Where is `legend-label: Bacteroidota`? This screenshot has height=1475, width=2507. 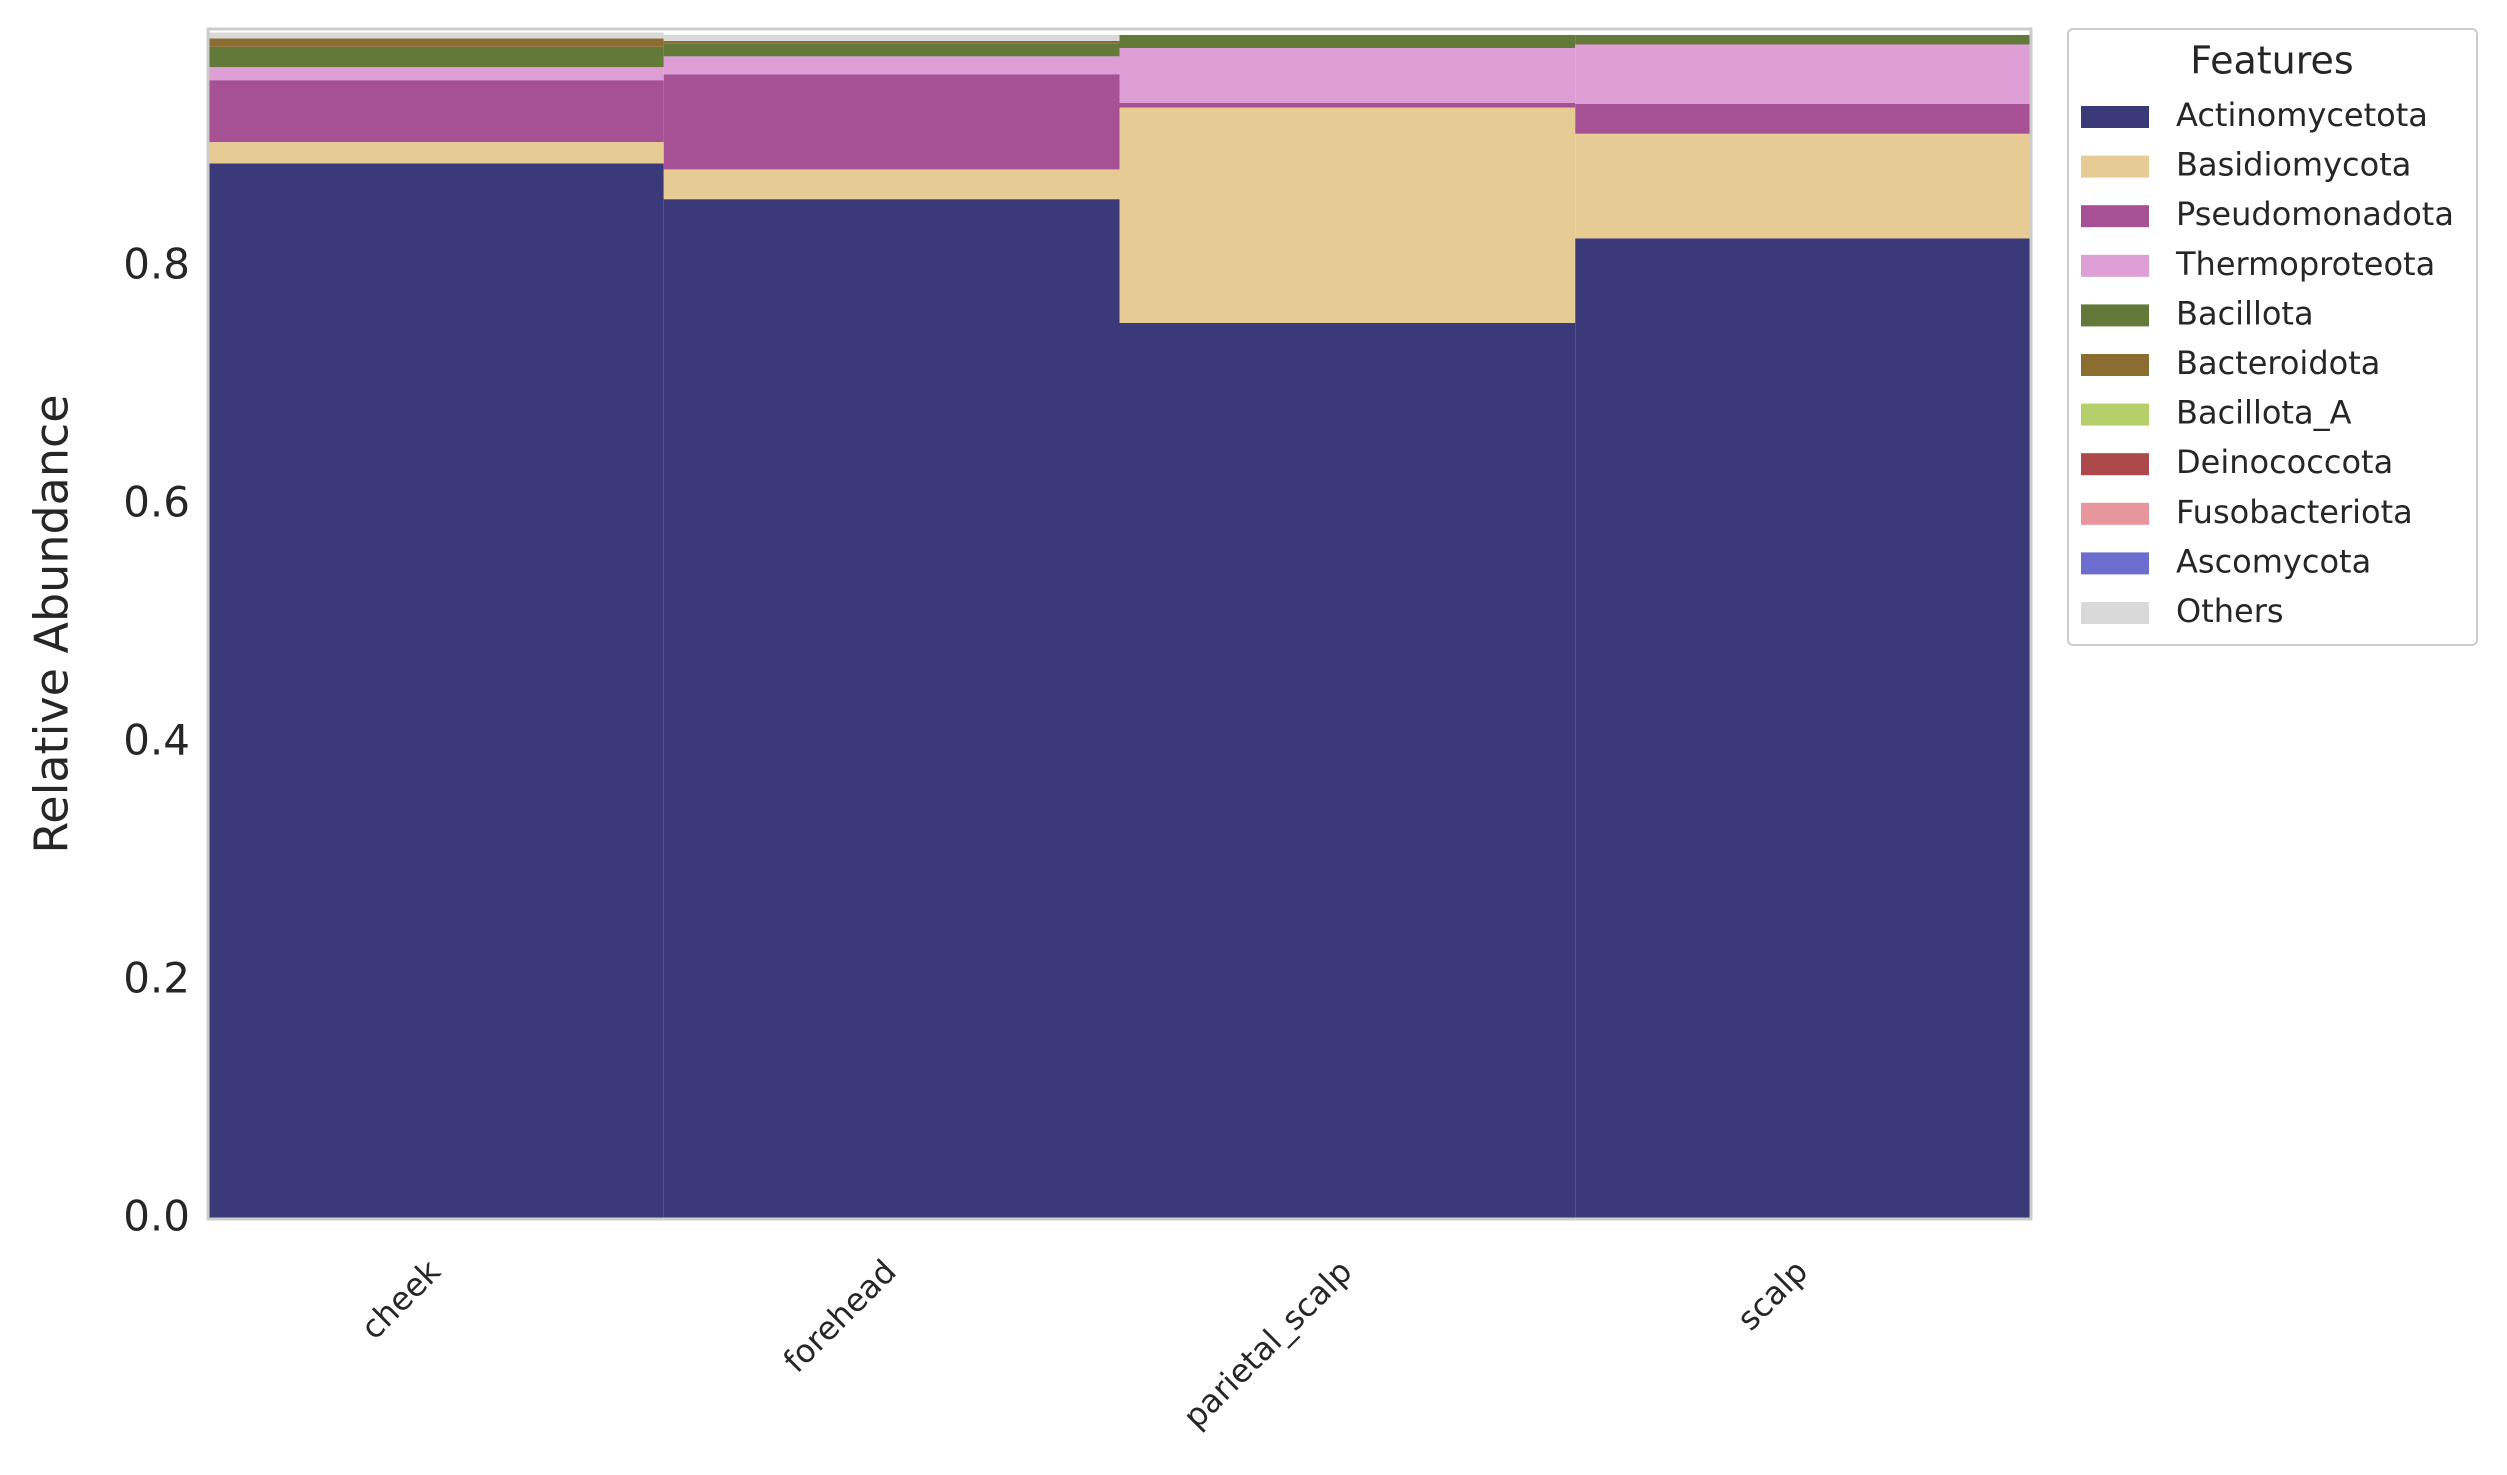
legend-label: Bacteroidota is located at coordinates (2278, 363).